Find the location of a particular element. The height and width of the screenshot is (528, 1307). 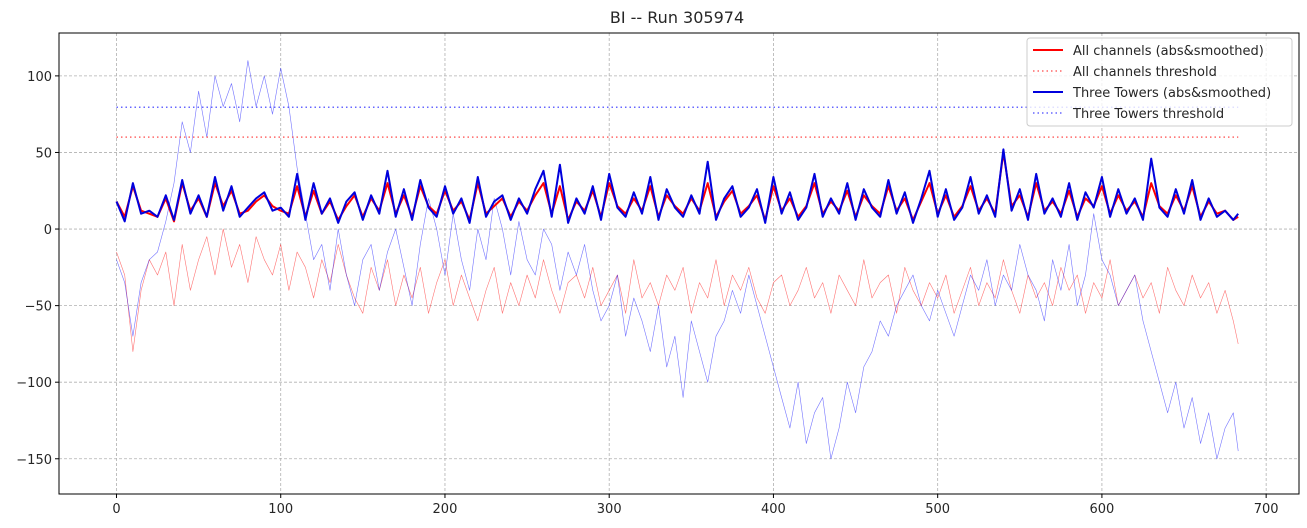

y-tick-label: −50 is located at coordinates (38, 307).